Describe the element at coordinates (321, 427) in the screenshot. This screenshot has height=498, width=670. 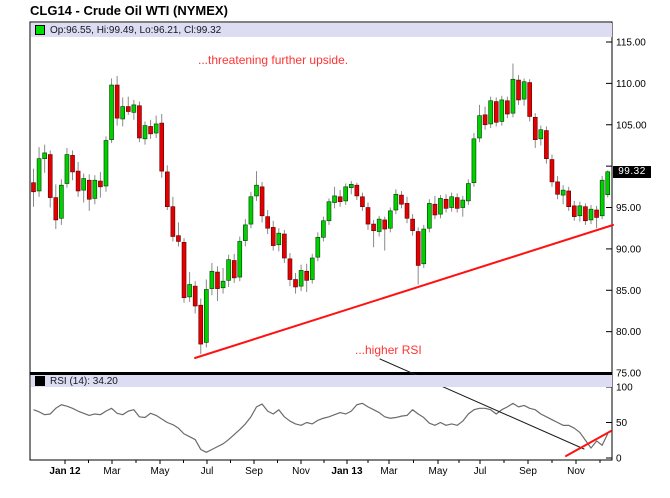
I see `rsi-line` at that location.